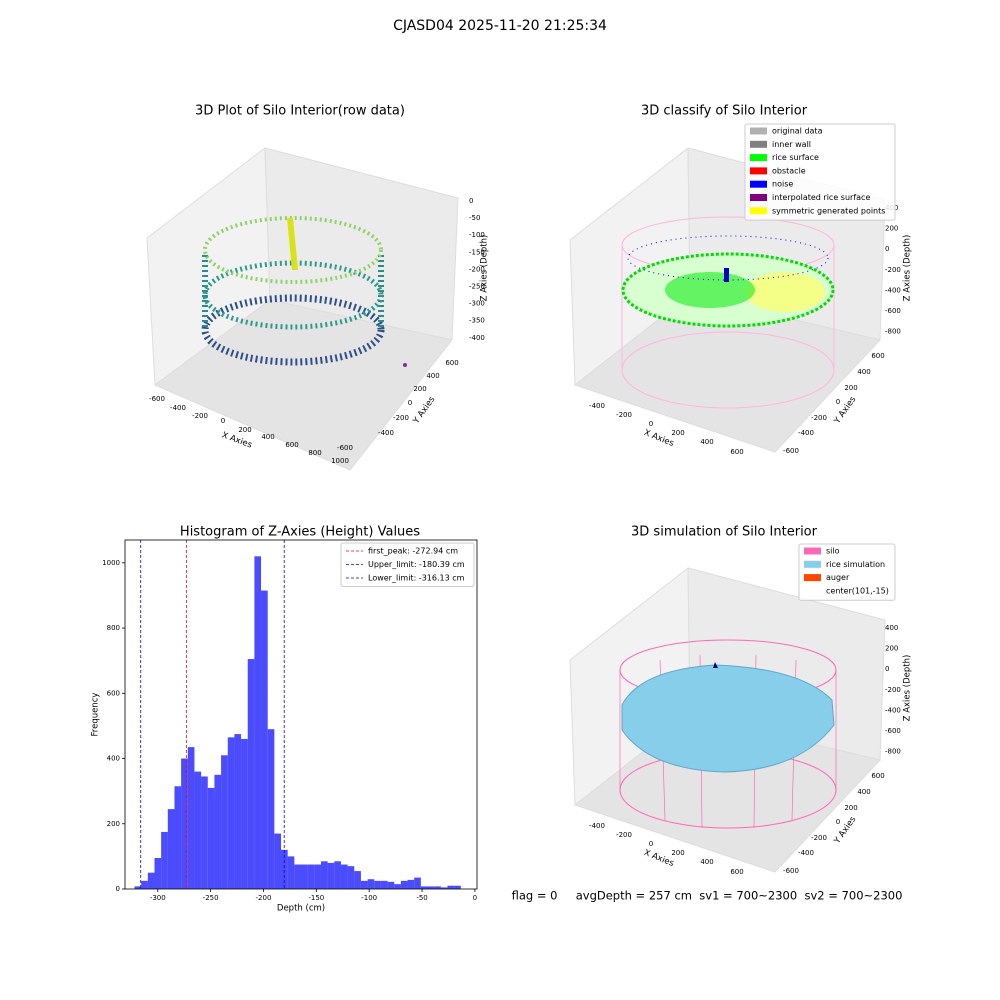 This screenshot has width=1000, height=1000. Describe the element at coordinates (477, 321) in the screenshot. I see `z-tick-label: -350` at that location.